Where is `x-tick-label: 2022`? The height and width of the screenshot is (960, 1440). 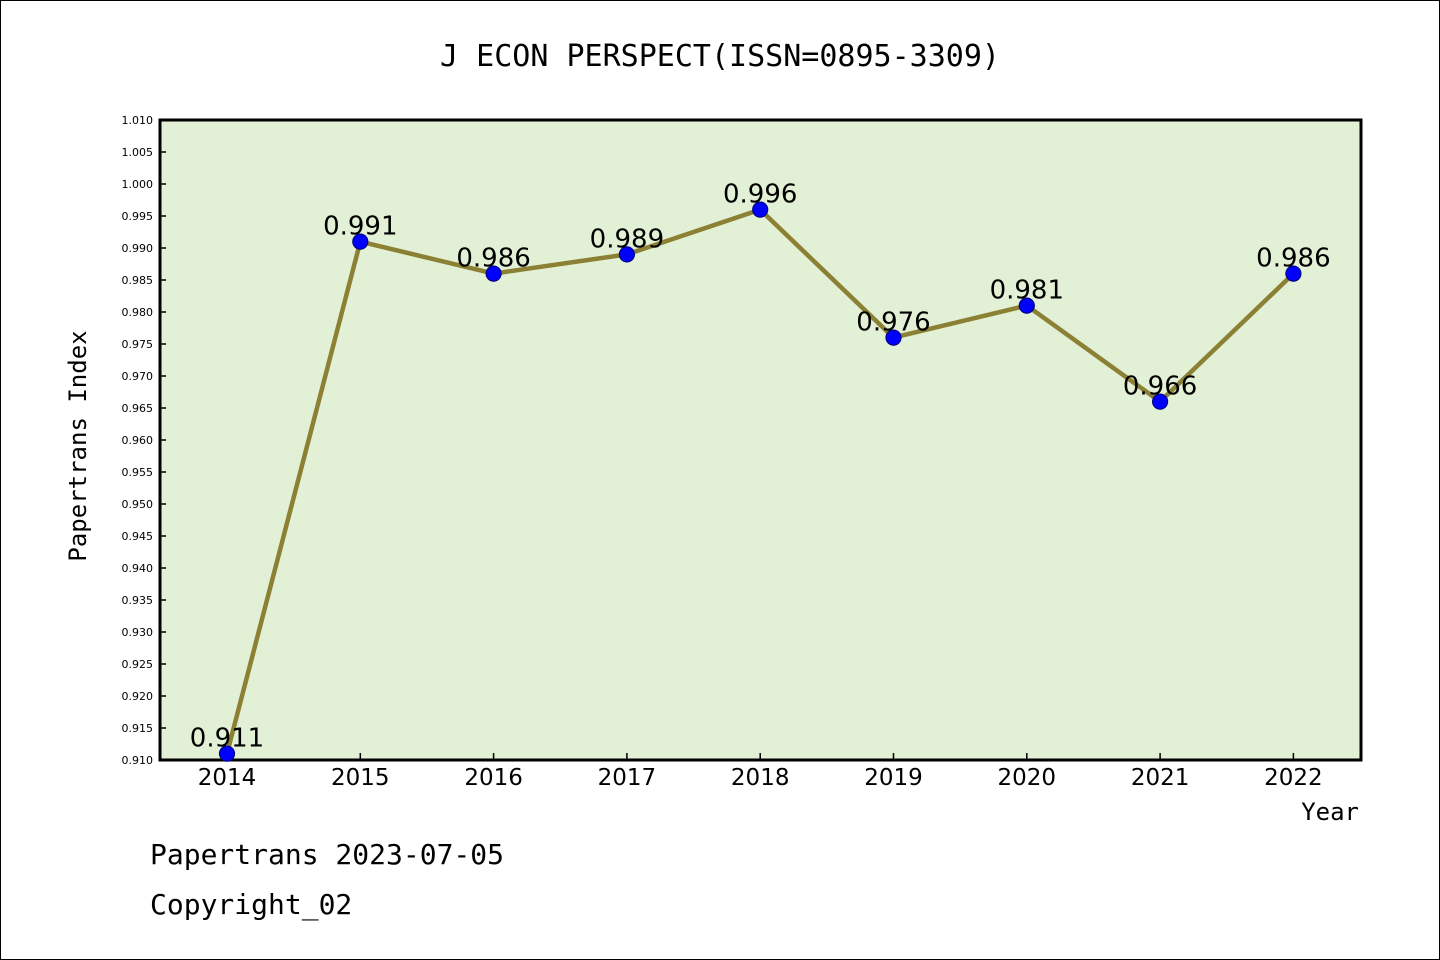 x-tick-label: 2022 is located at coordinates (1293, 778).